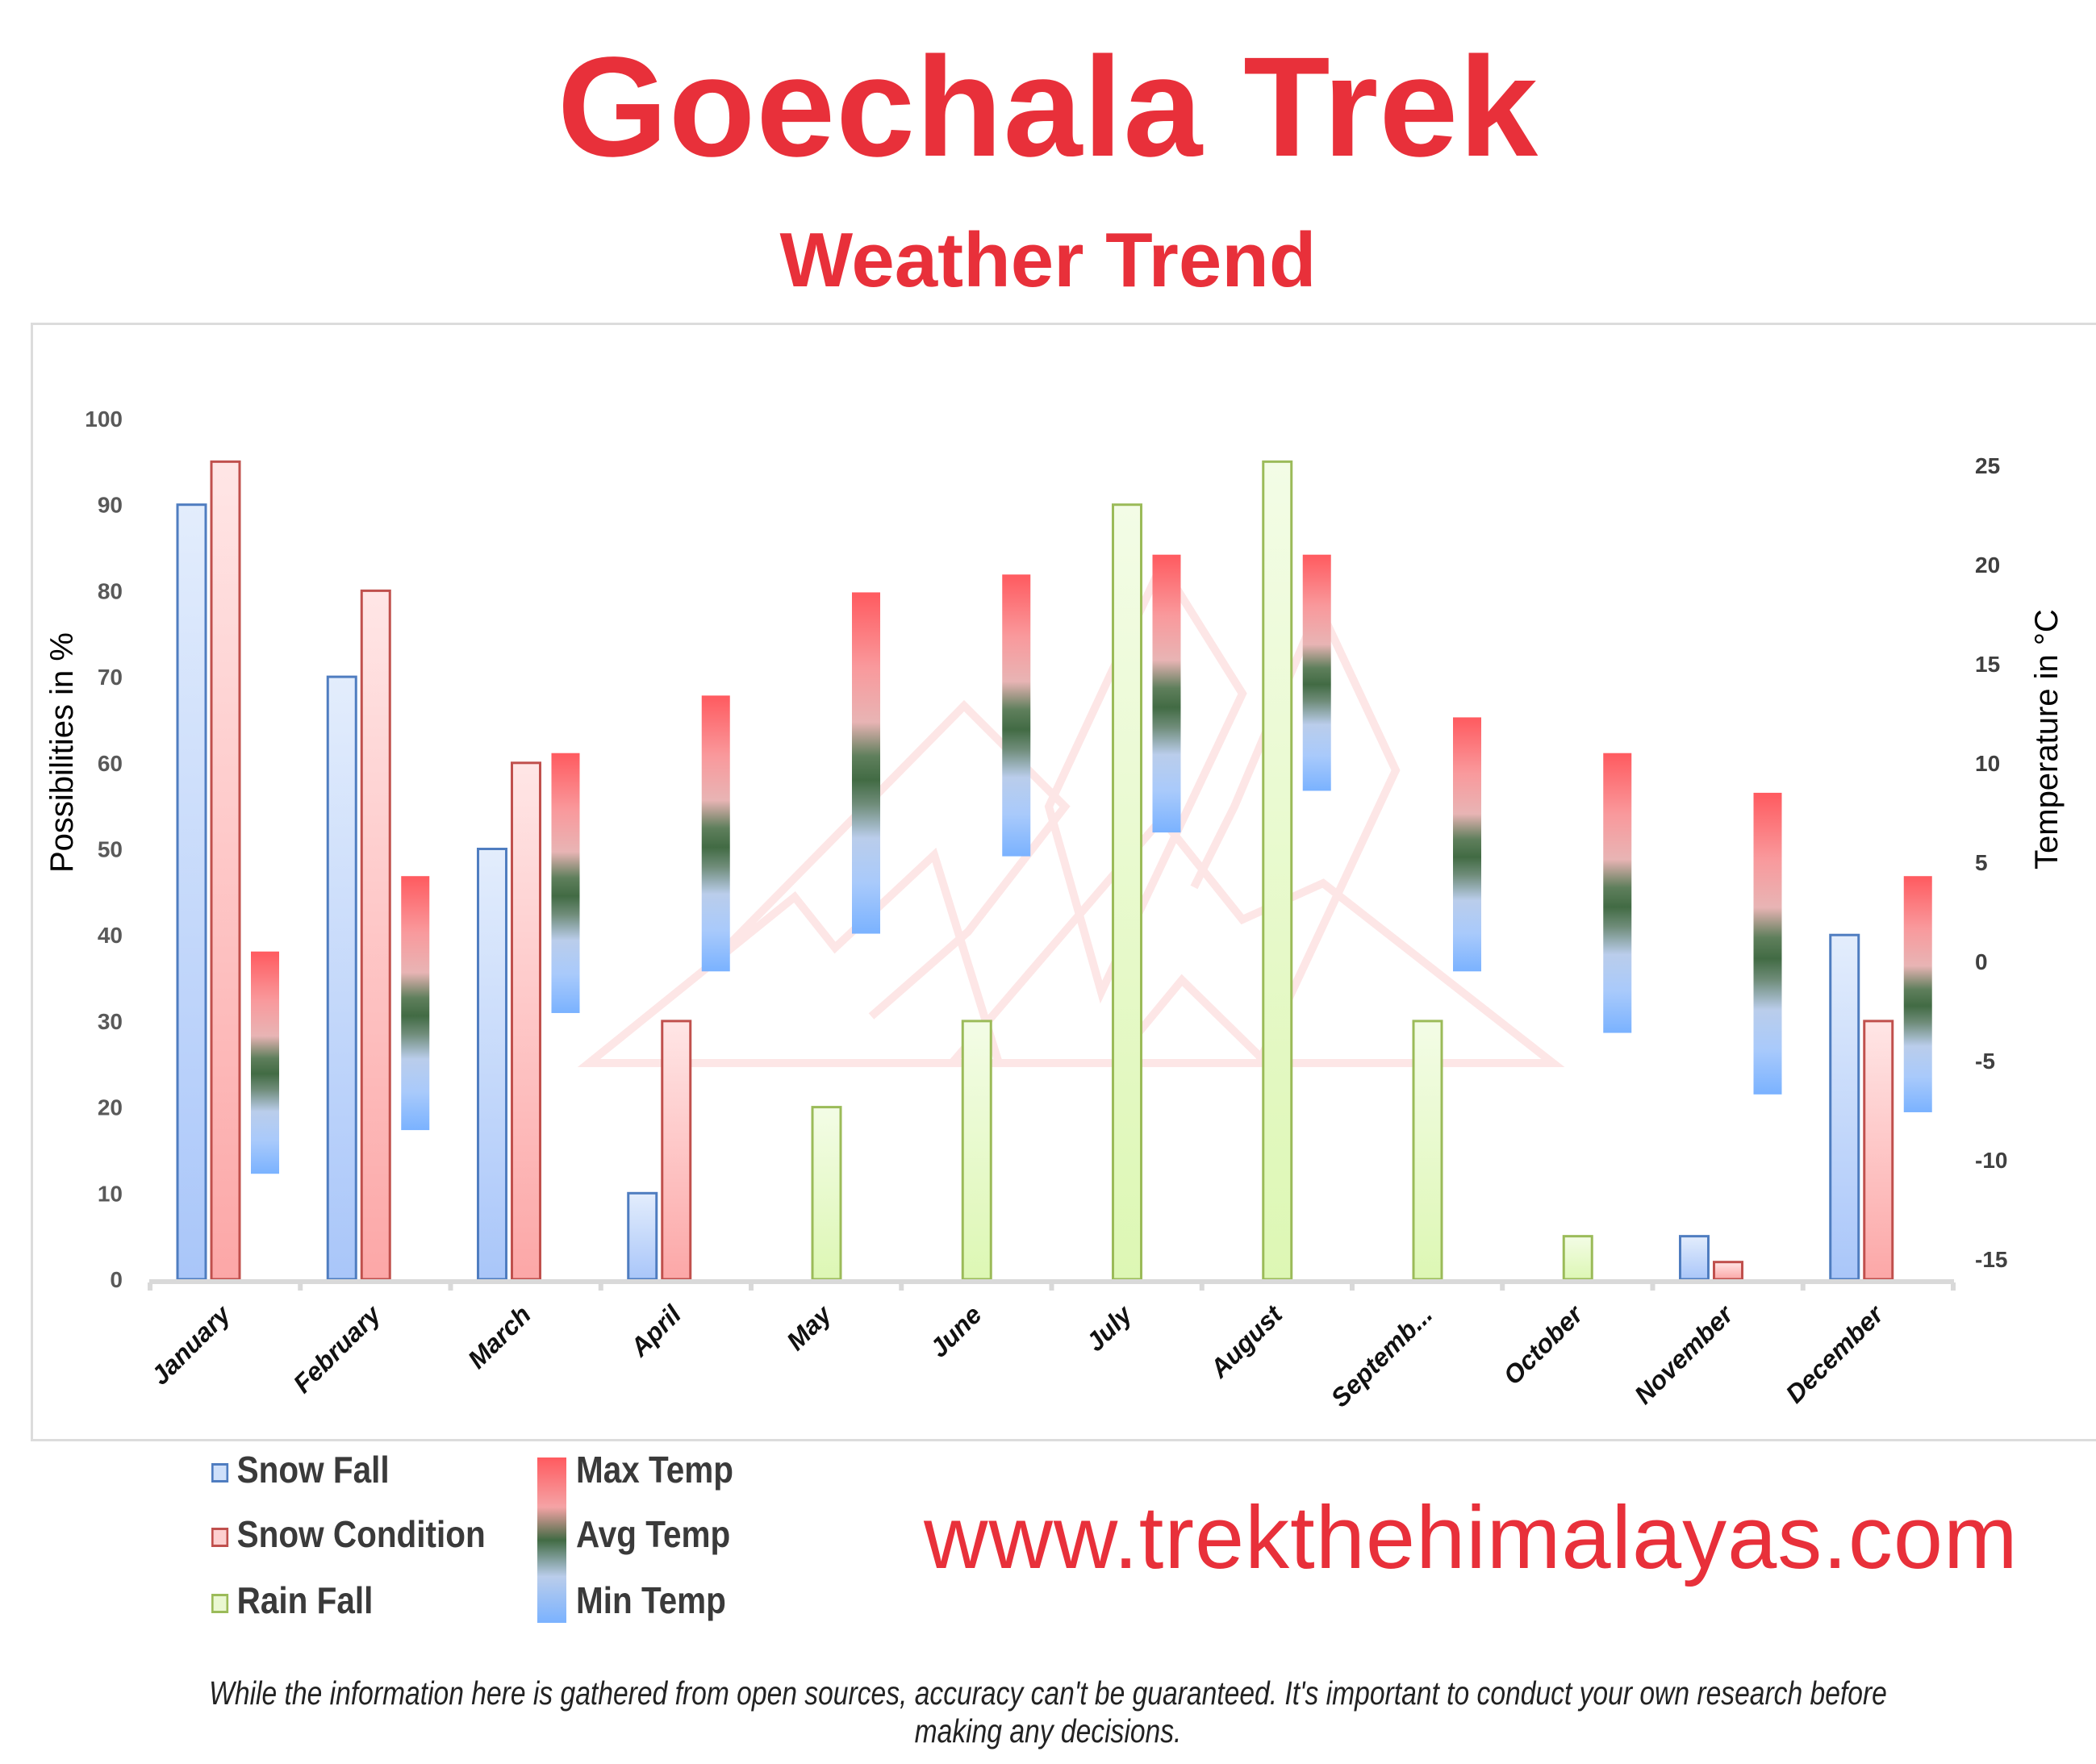  What do you see at coordinates (111, 1022) in the screenshot?
I see `y-tick-label: 30` at bounding box center [111, 1022].